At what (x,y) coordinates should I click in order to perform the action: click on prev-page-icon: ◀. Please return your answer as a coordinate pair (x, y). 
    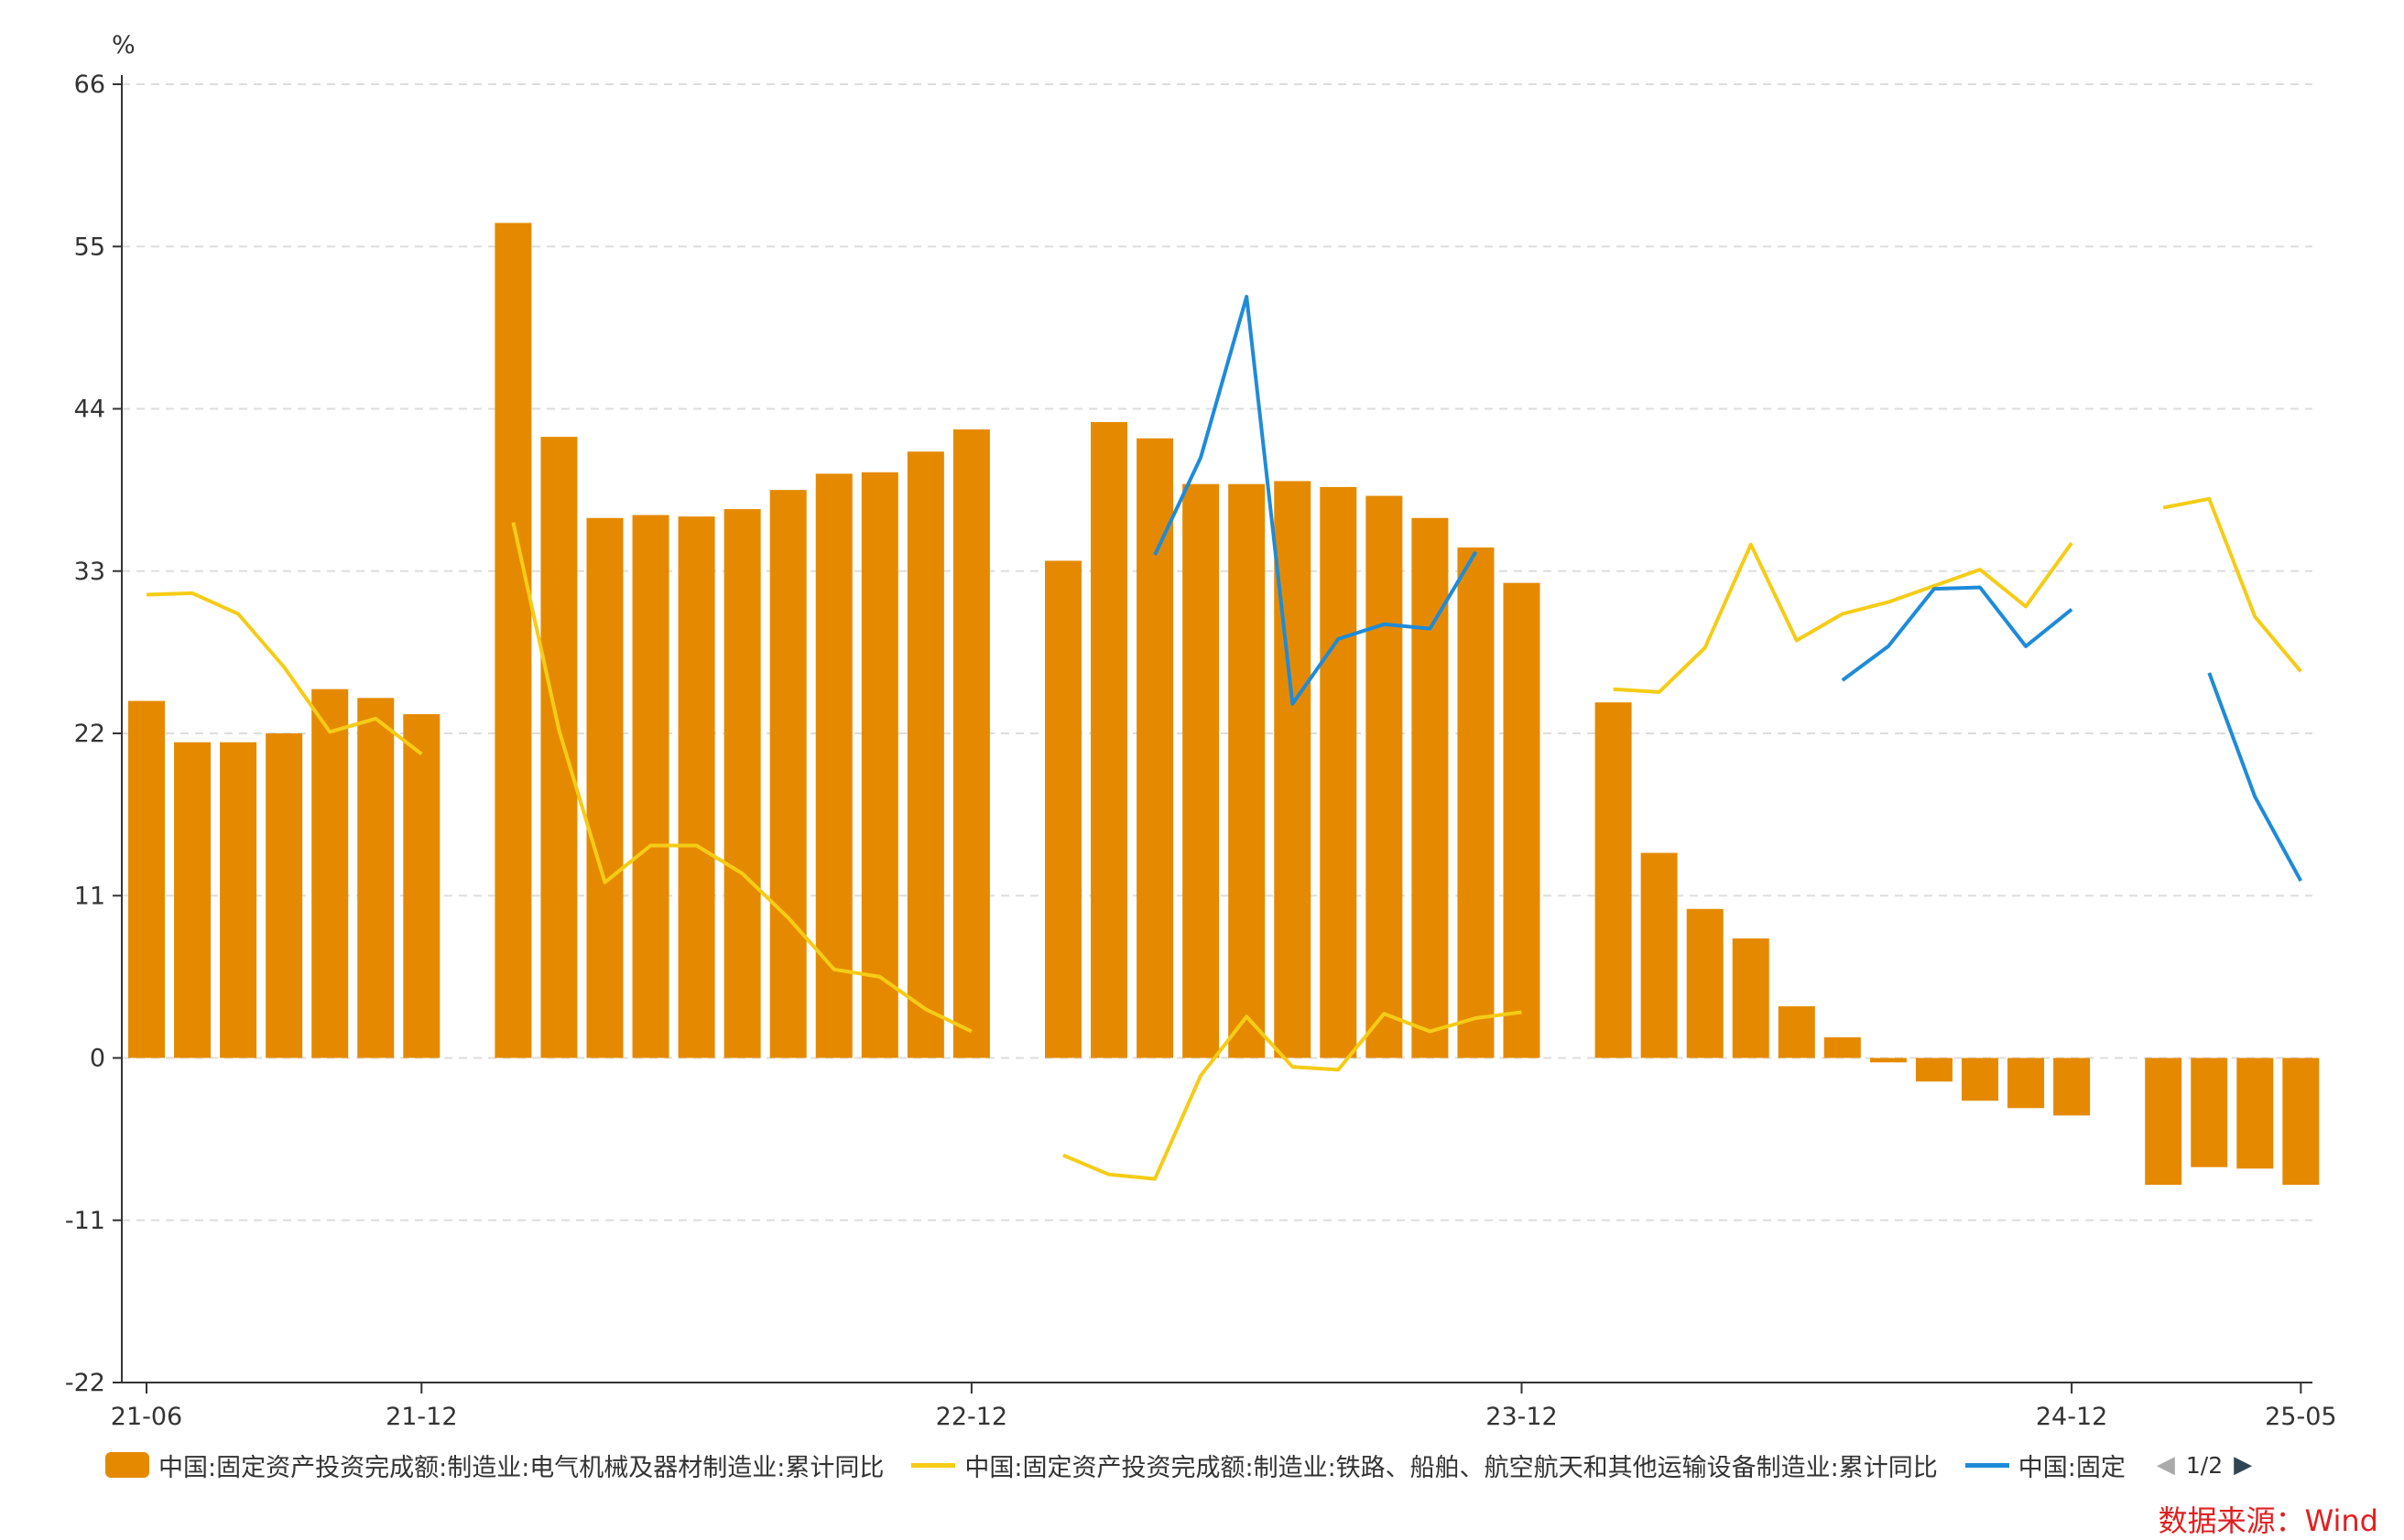
    Looking at the image, I should click on (2165, 1465).